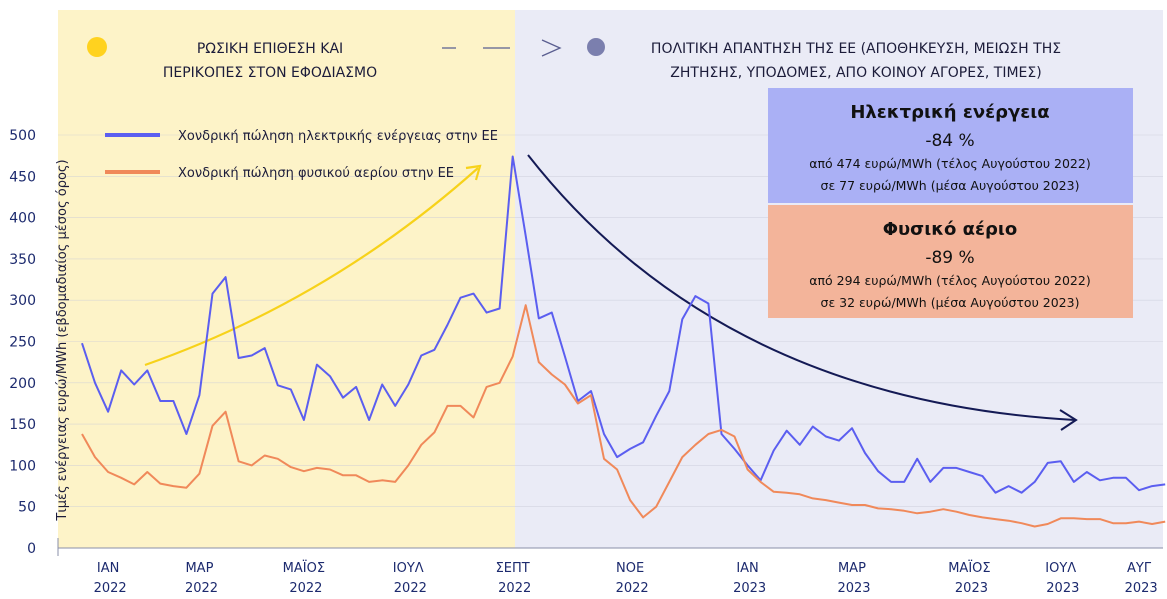  I want to click on x-tick-label: ΝΟΕ 2022, so click(629, 578).